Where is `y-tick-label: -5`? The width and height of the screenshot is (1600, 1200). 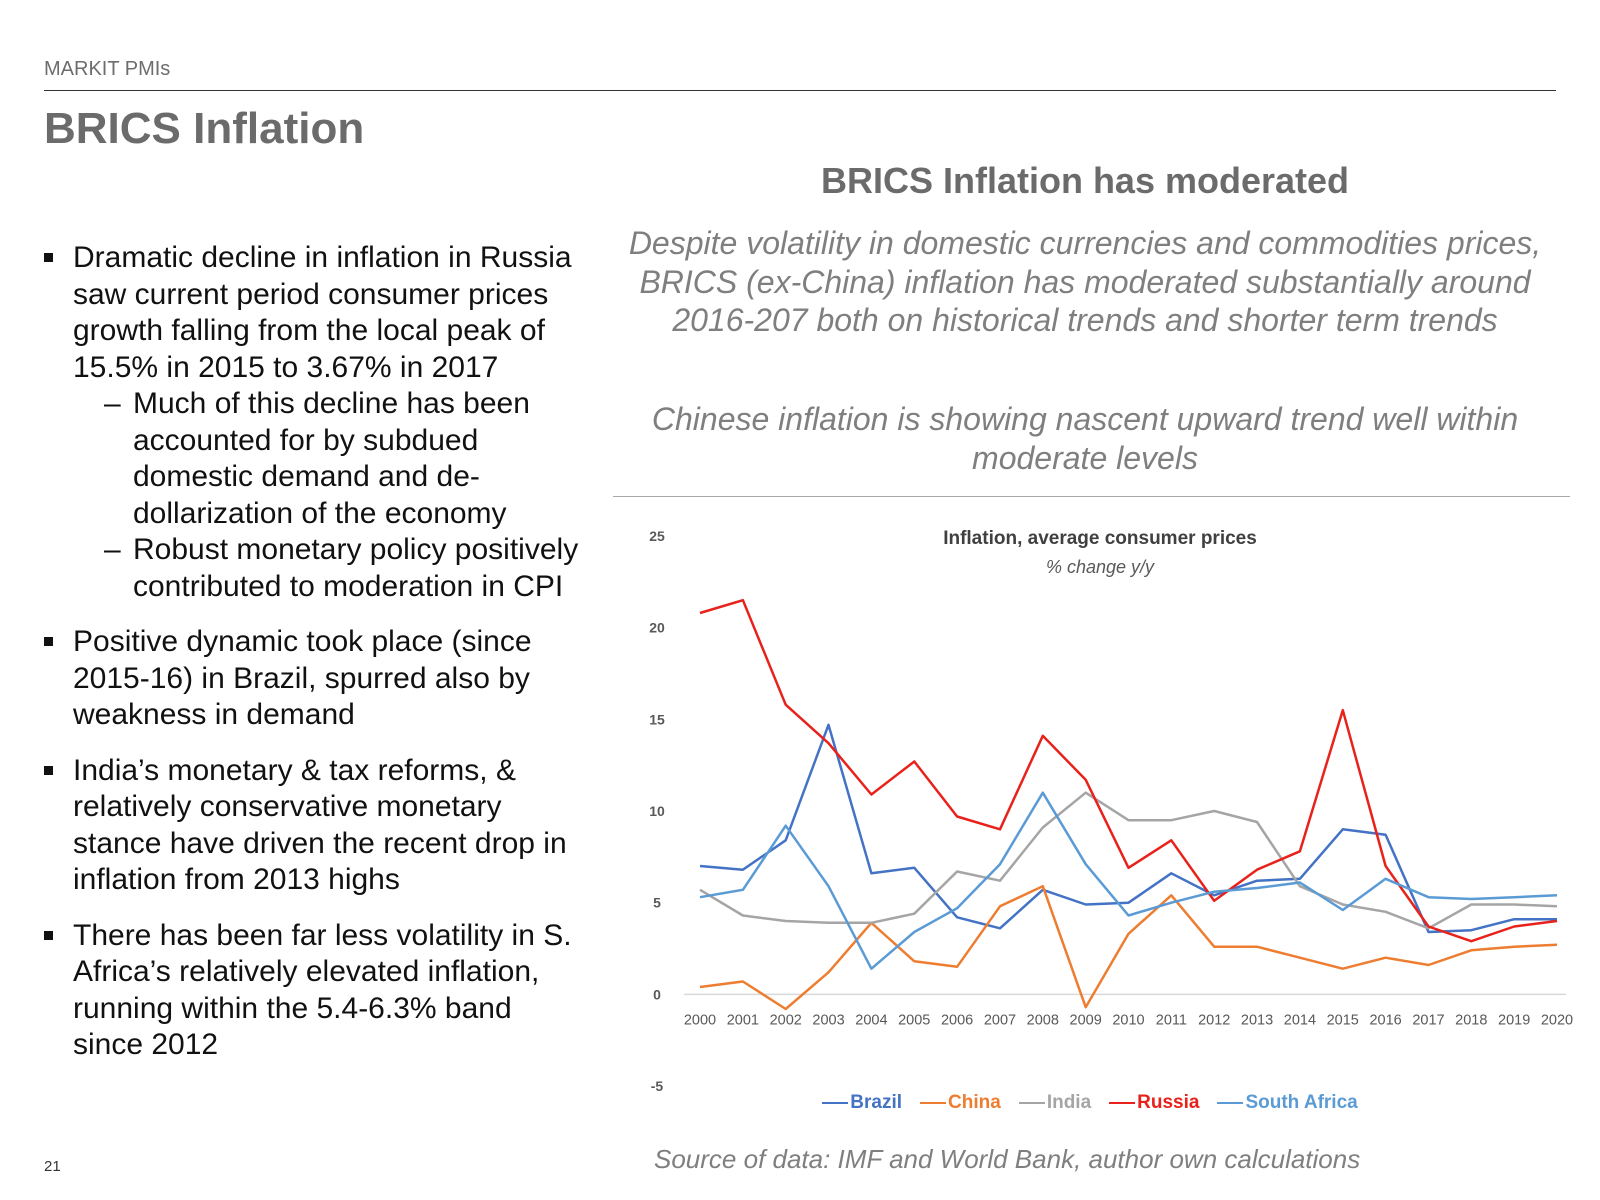 y-tick-label: -5 is located at coordinates (657, 1086).